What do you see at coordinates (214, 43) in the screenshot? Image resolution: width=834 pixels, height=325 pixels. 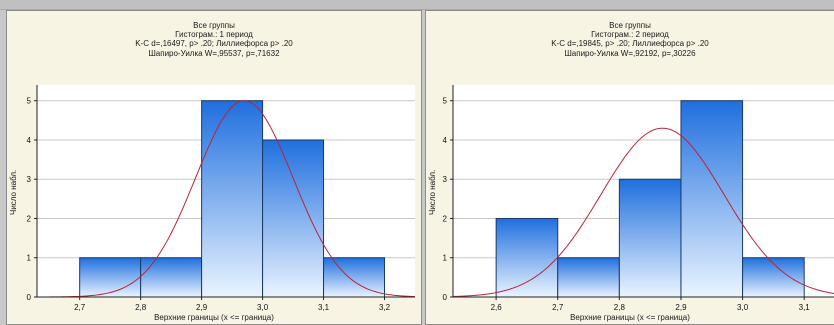 I see `chart-stats-ks: K-C d=,16497, p> .20; Лиллиефорса p> .20` at bounding box center [214, 43].